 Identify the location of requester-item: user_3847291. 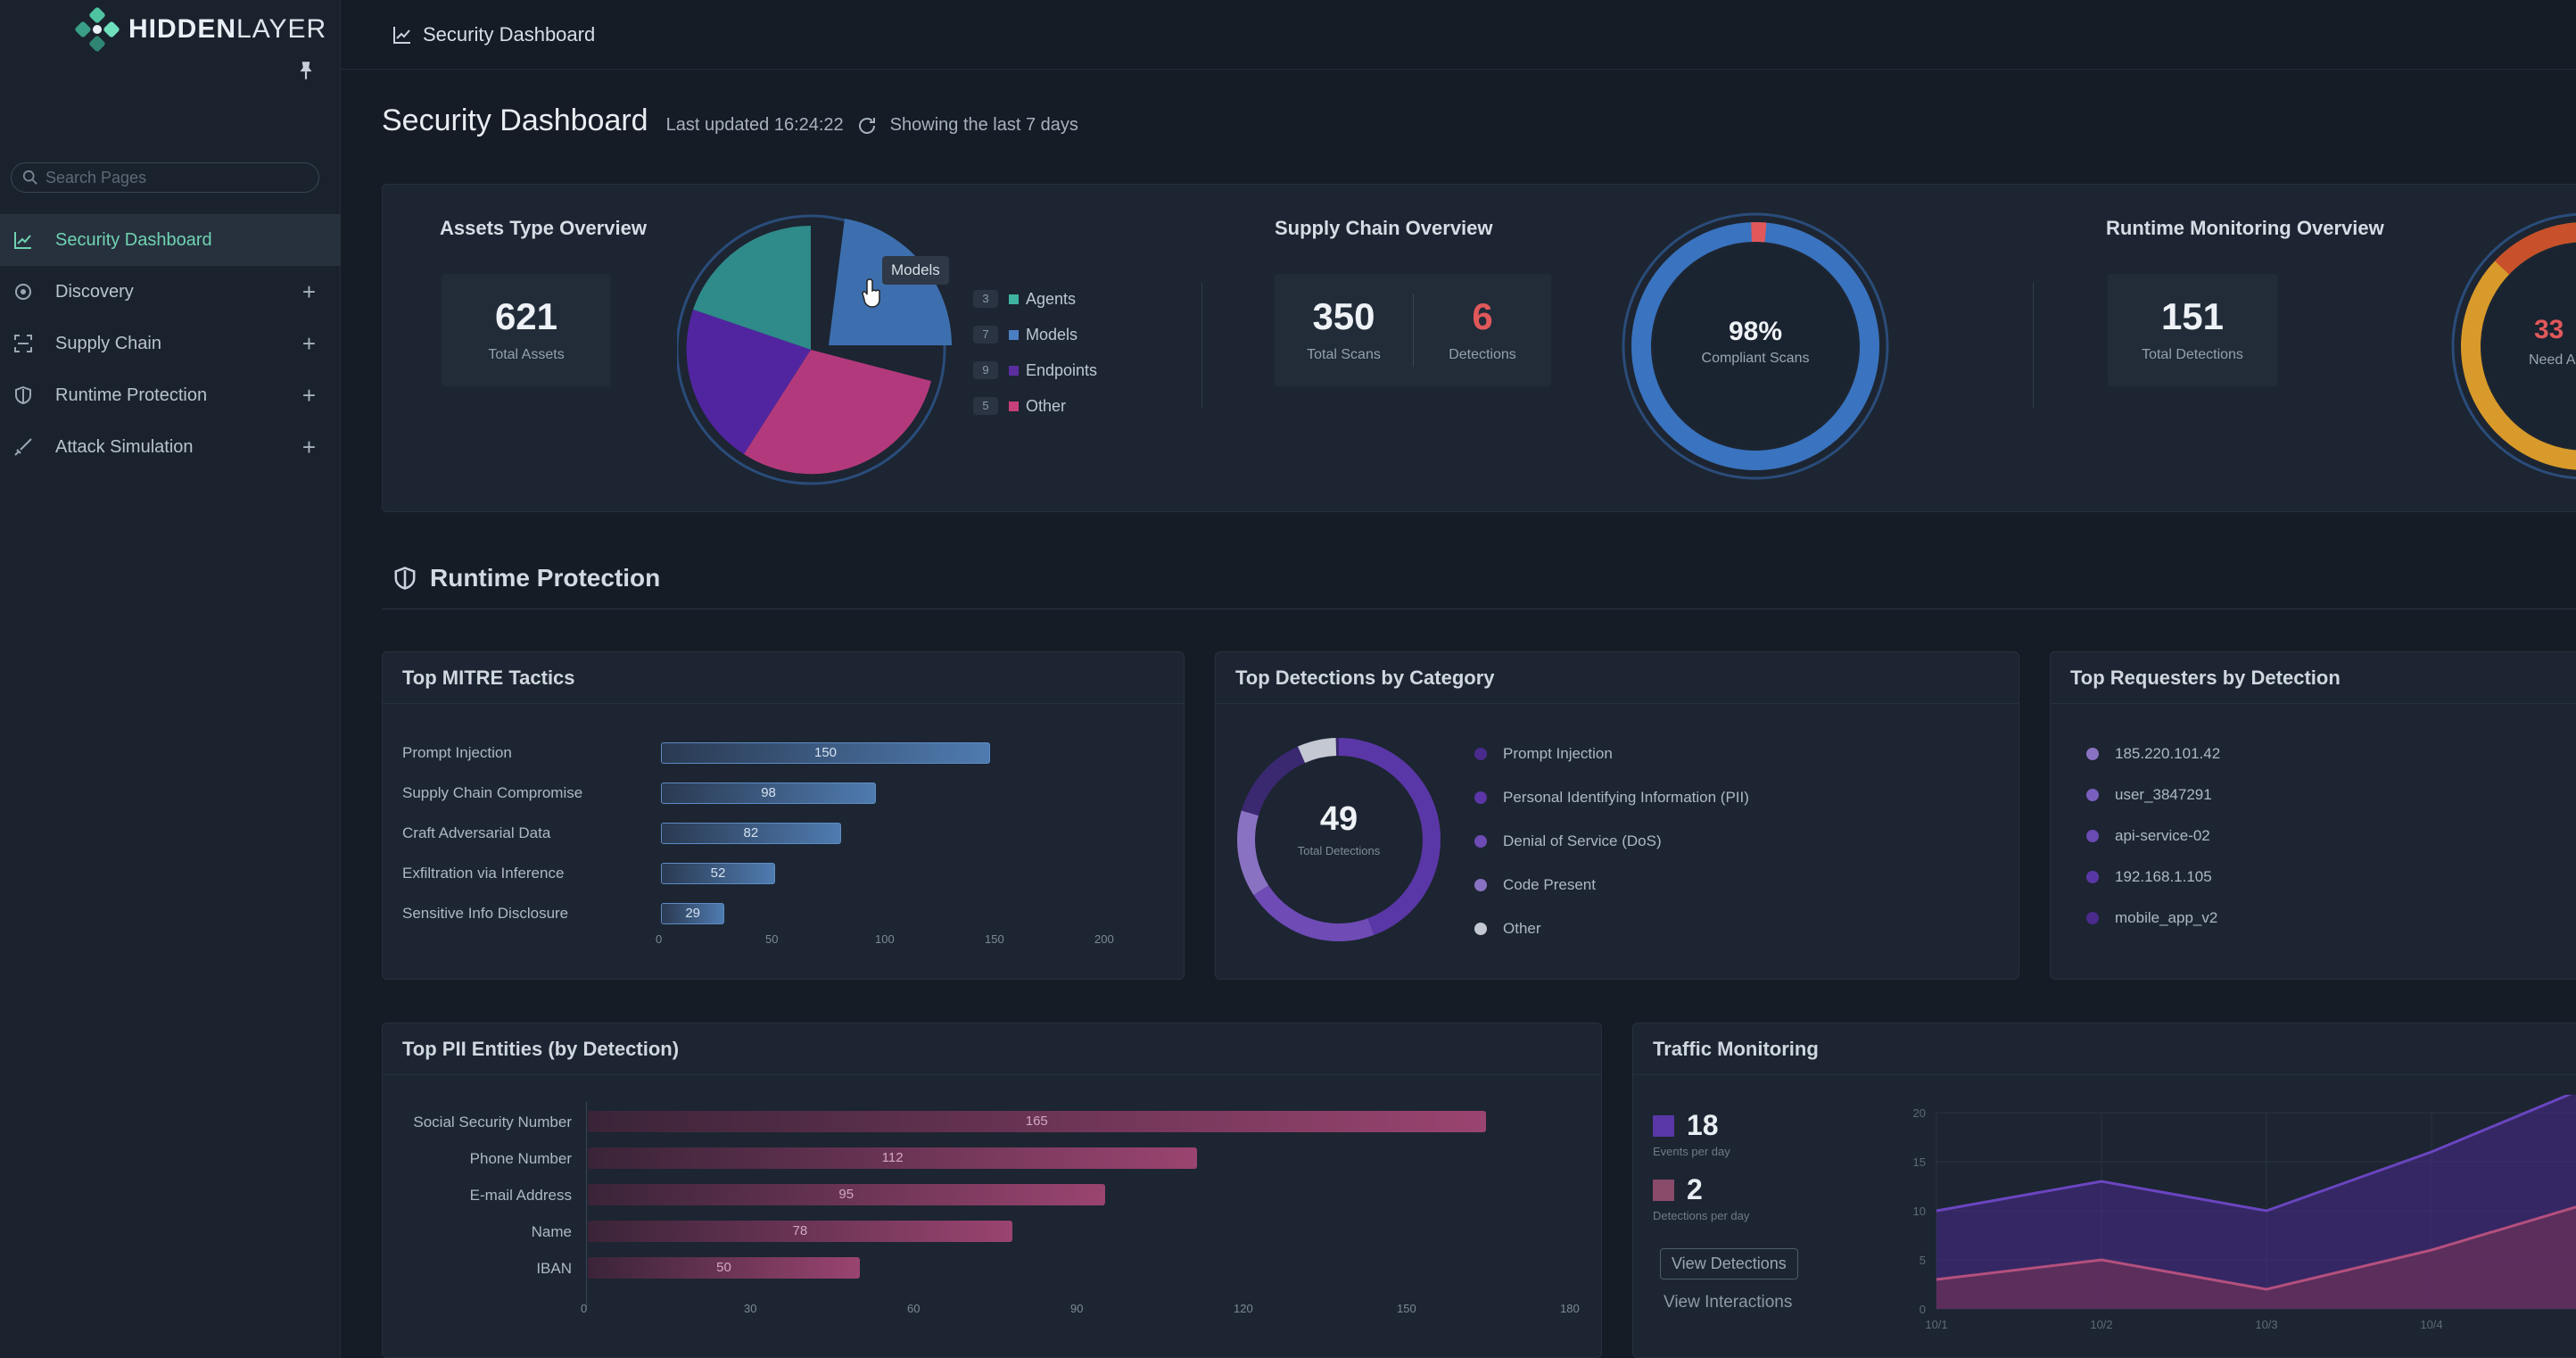
(2149, 795).